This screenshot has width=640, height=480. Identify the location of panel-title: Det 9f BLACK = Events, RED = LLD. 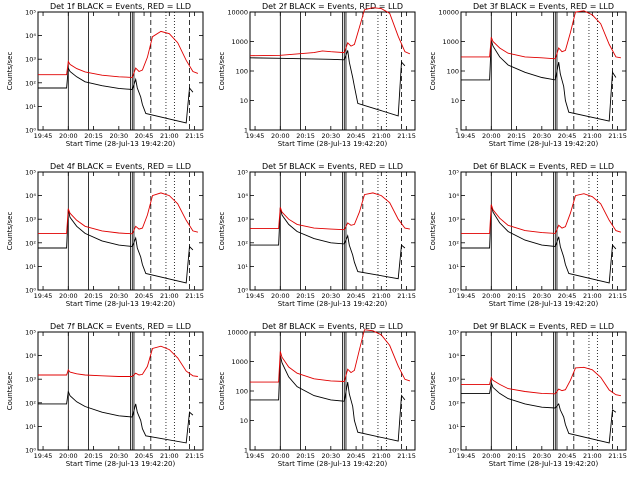
(543, 326).